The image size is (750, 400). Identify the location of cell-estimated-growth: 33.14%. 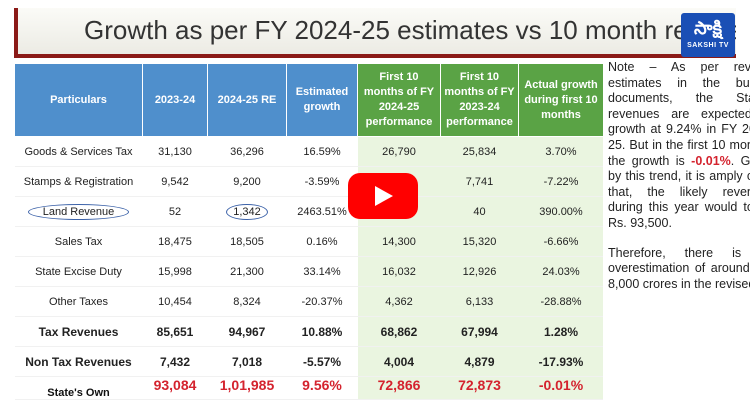
(322, 271).